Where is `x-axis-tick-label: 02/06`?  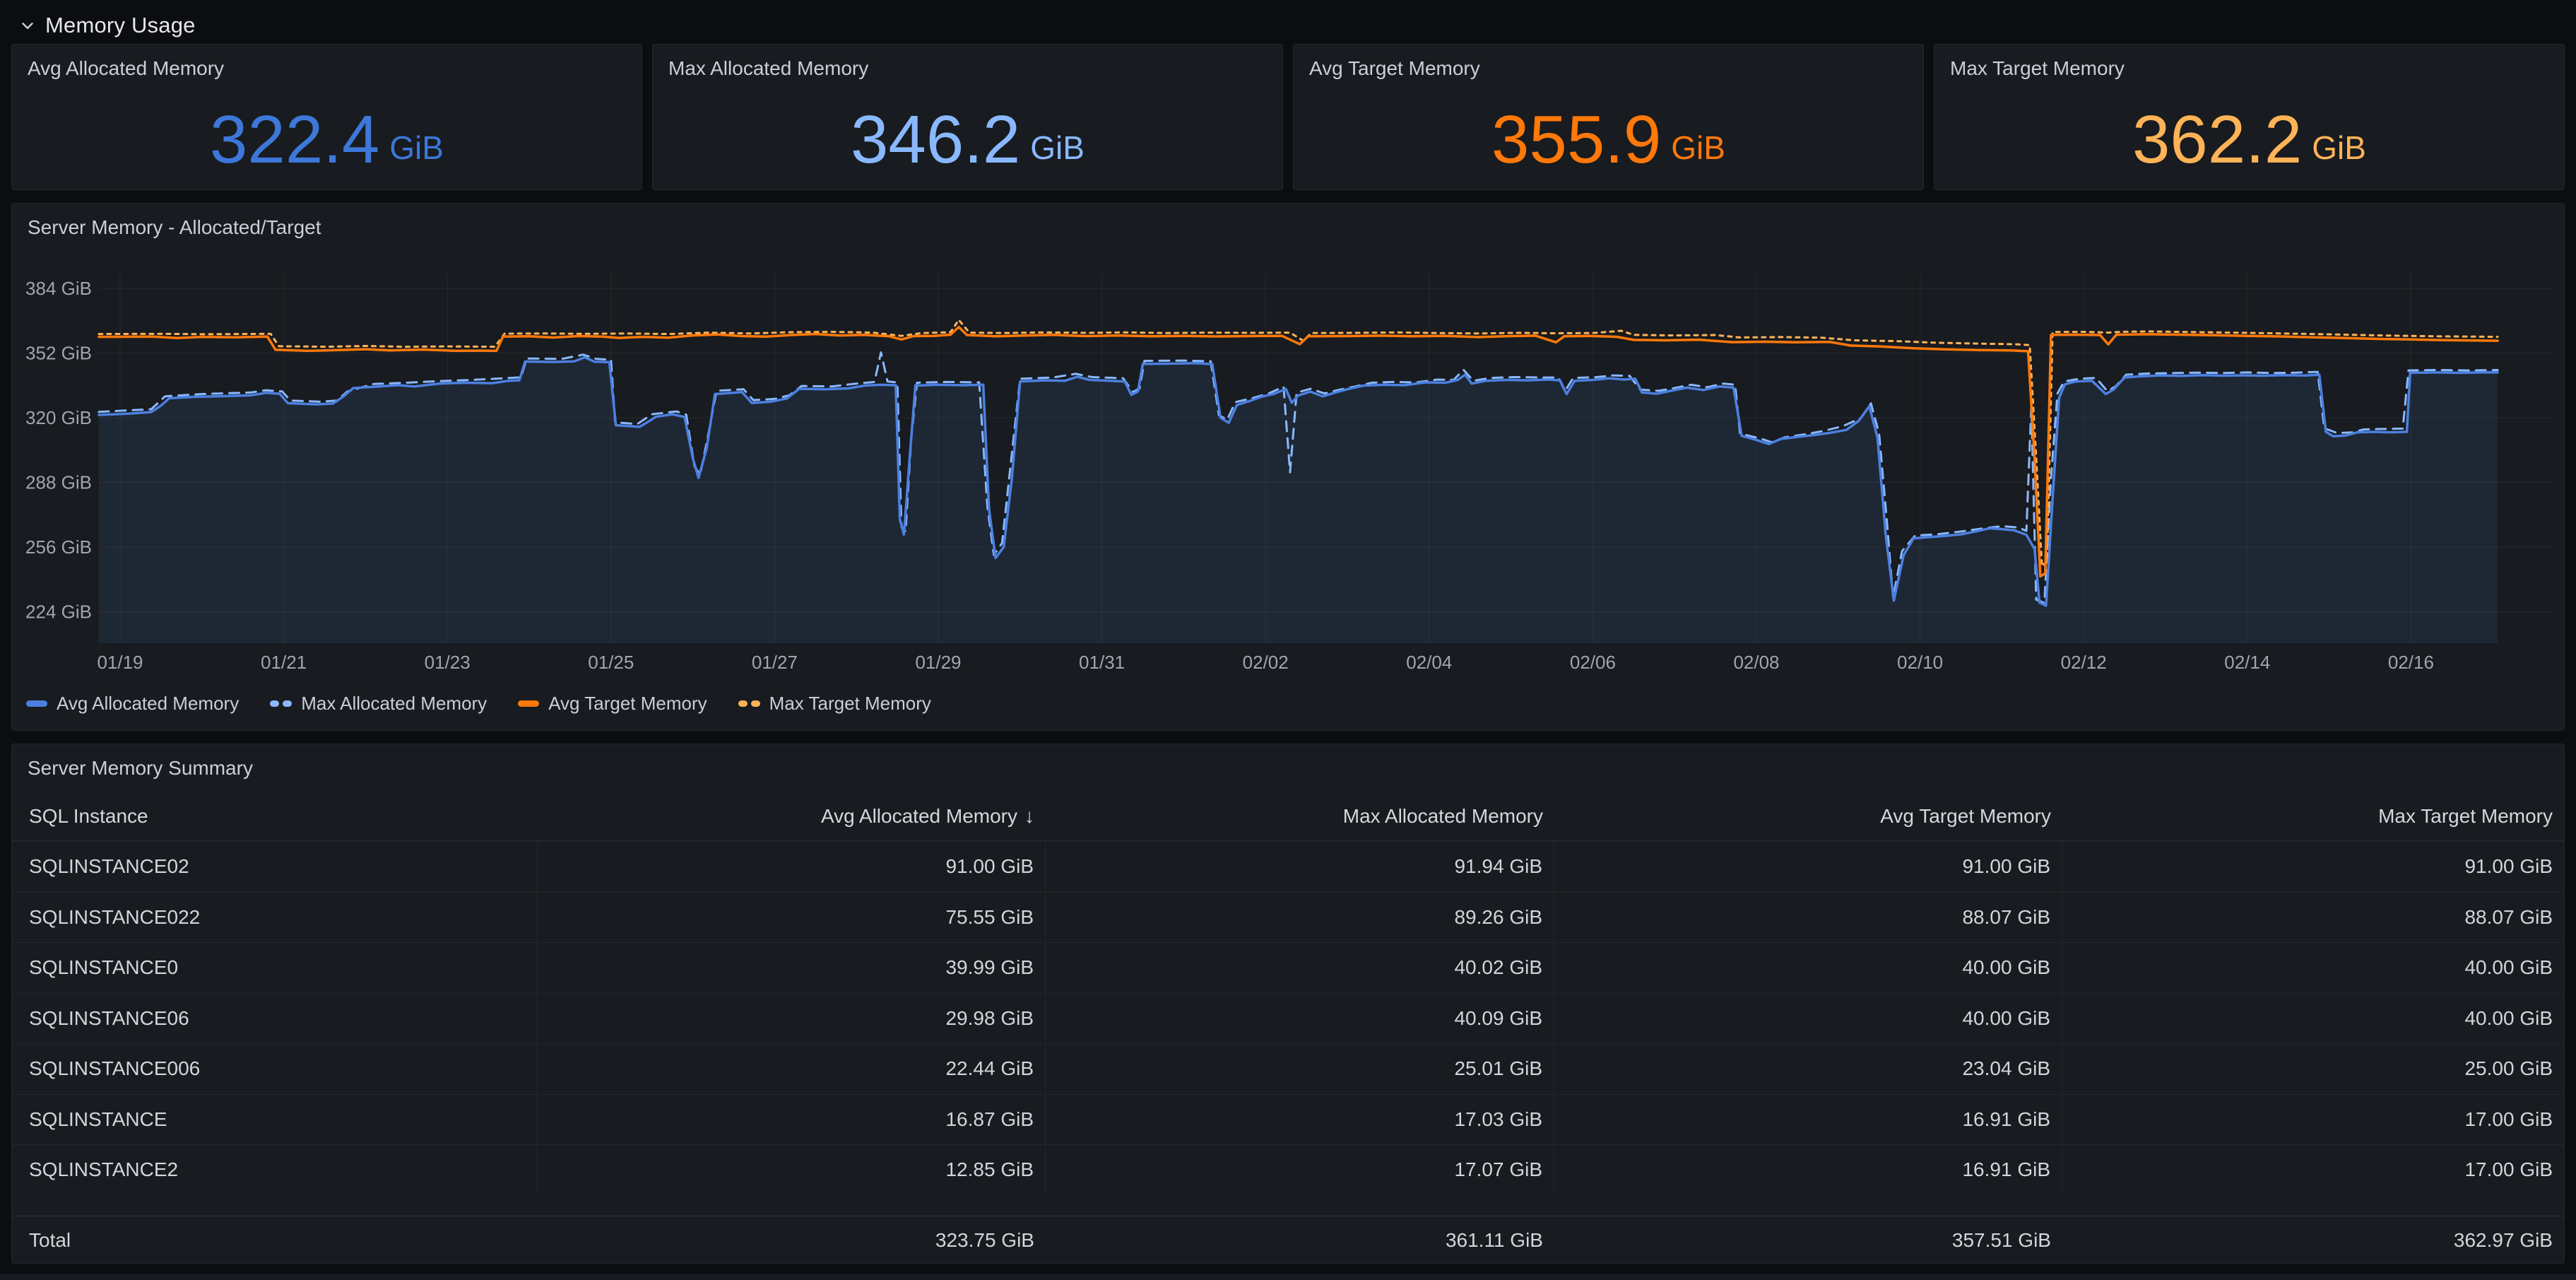
x-axis-tick-label: 02/06 is located at coordinates (1593, 662).